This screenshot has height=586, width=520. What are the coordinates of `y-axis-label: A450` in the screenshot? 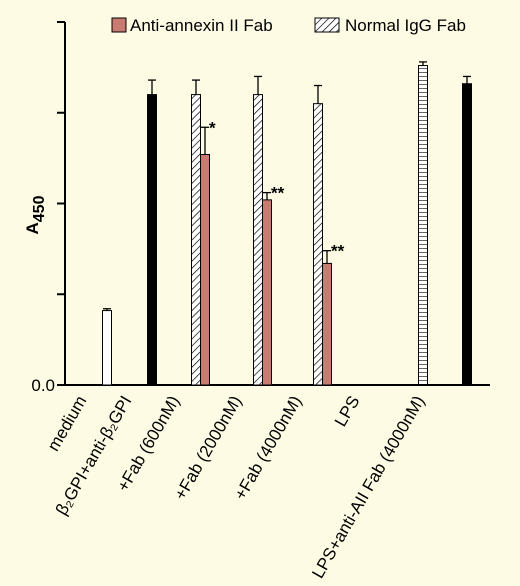 It's located at (35, 214).